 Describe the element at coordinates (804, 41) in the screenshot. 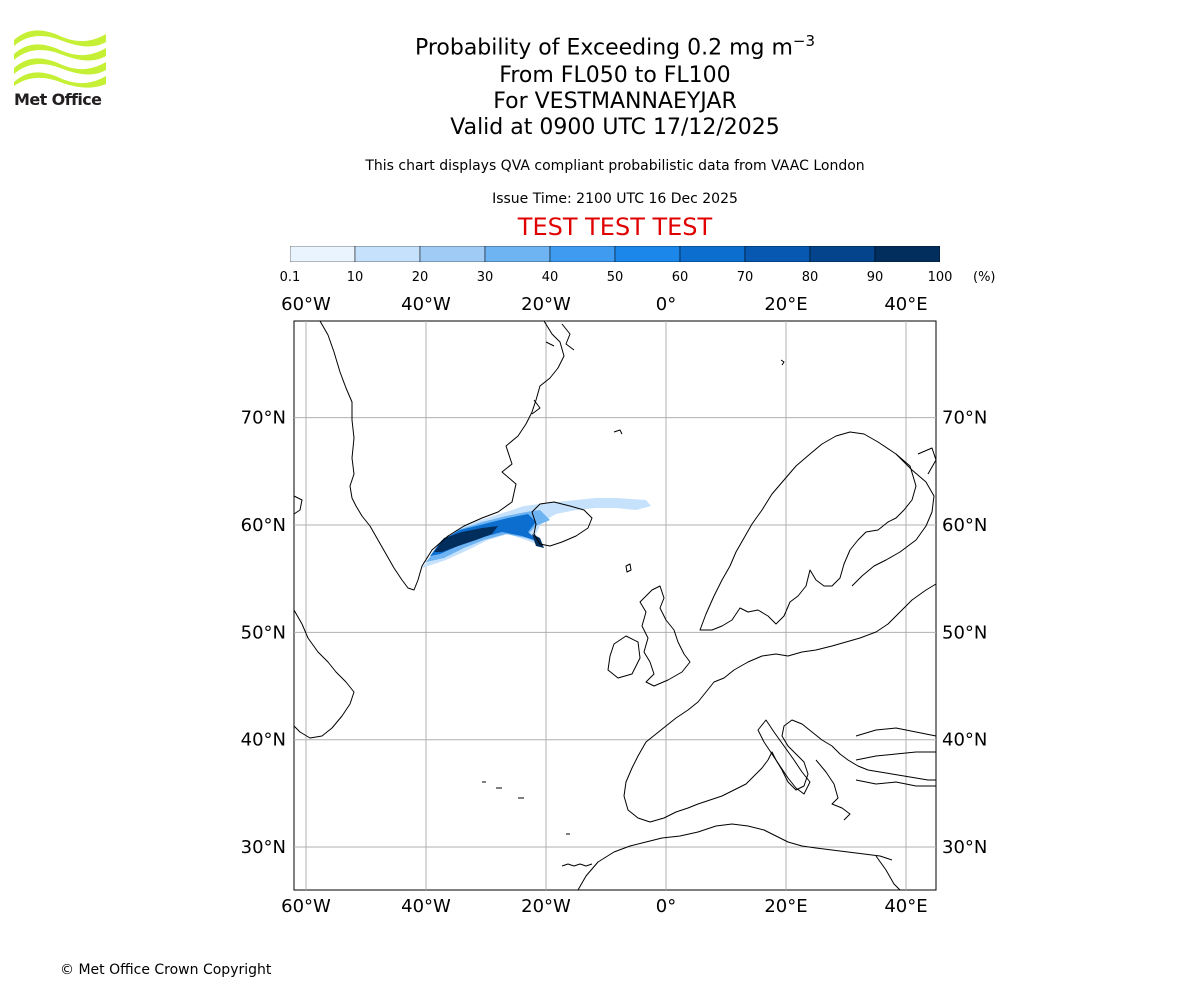

I see `title-exponent: −3` at that location.